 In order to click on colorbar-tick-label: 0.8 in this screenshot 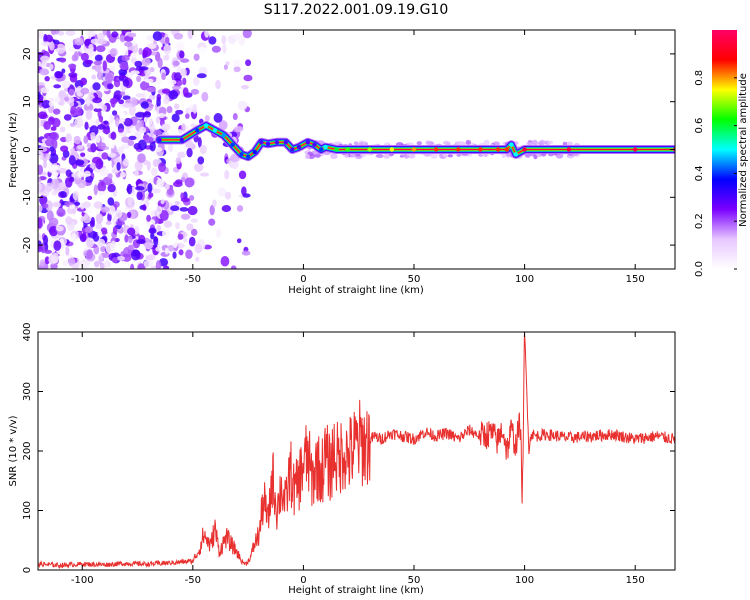, I will do `click(699, 78)`.